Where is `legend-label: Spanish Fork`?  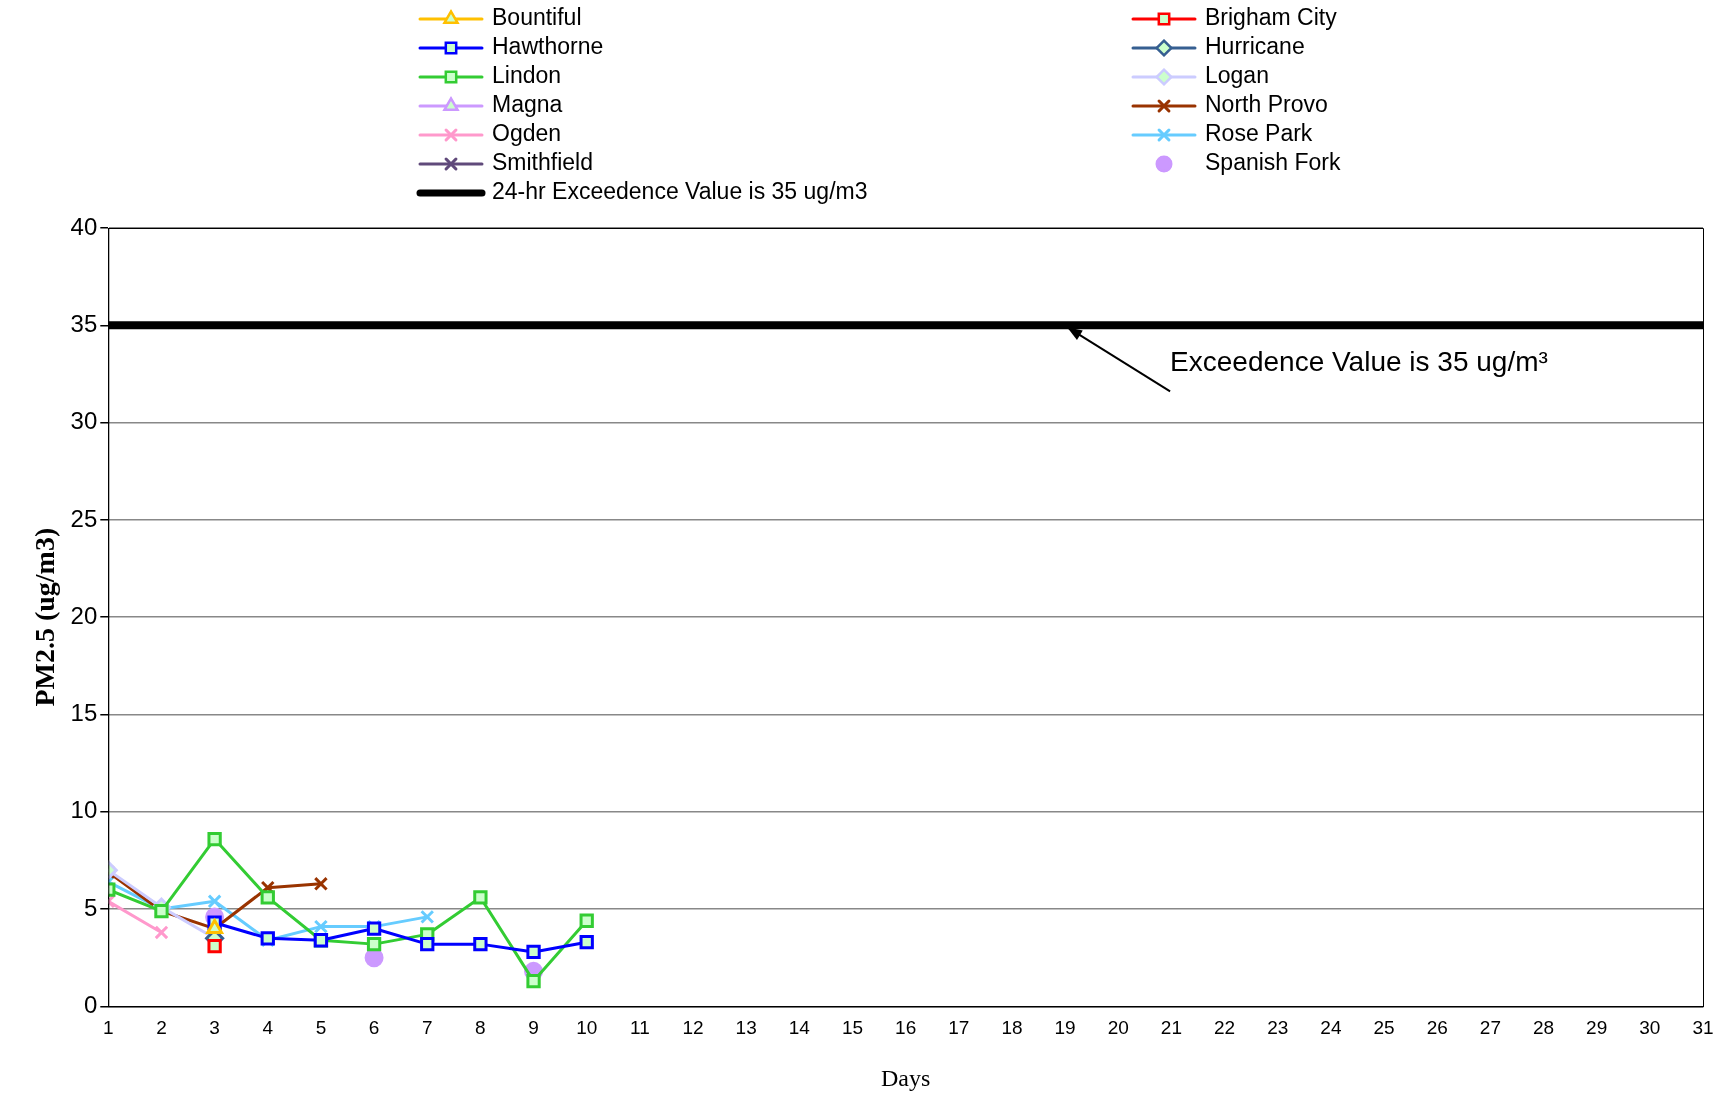 legend-label: Spanish Fork is located at coordinates (1273, 162).